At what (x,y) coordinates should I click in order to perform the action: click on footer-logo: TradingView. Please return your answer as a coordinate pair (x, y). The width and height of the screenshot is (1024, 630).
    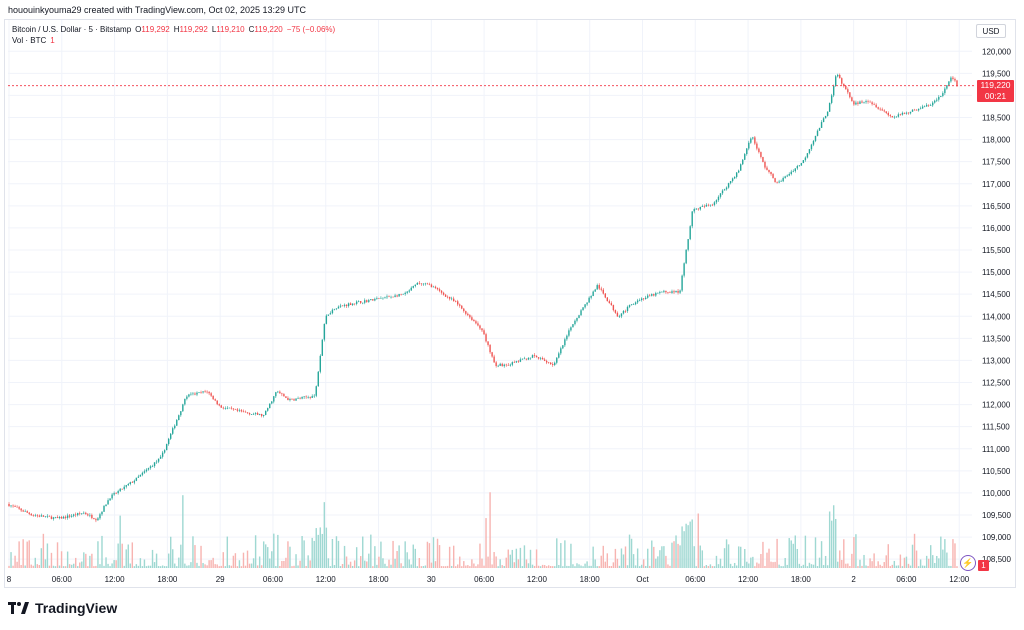
    Looking at the image, I should click on (62, 608).